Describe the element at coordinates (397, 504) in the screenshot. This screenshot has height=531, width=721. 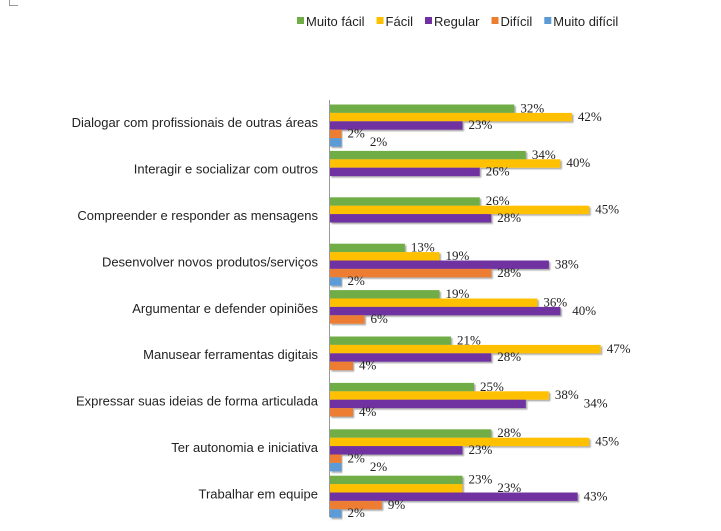
I see `data-label: 9%` at that location.